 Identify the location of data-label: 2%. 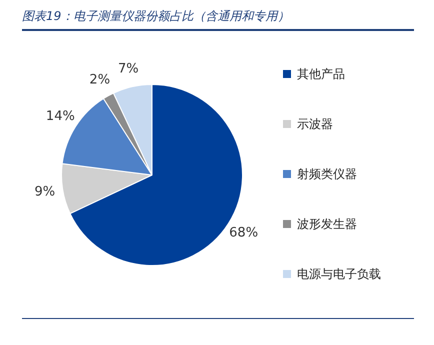
(99, 80).